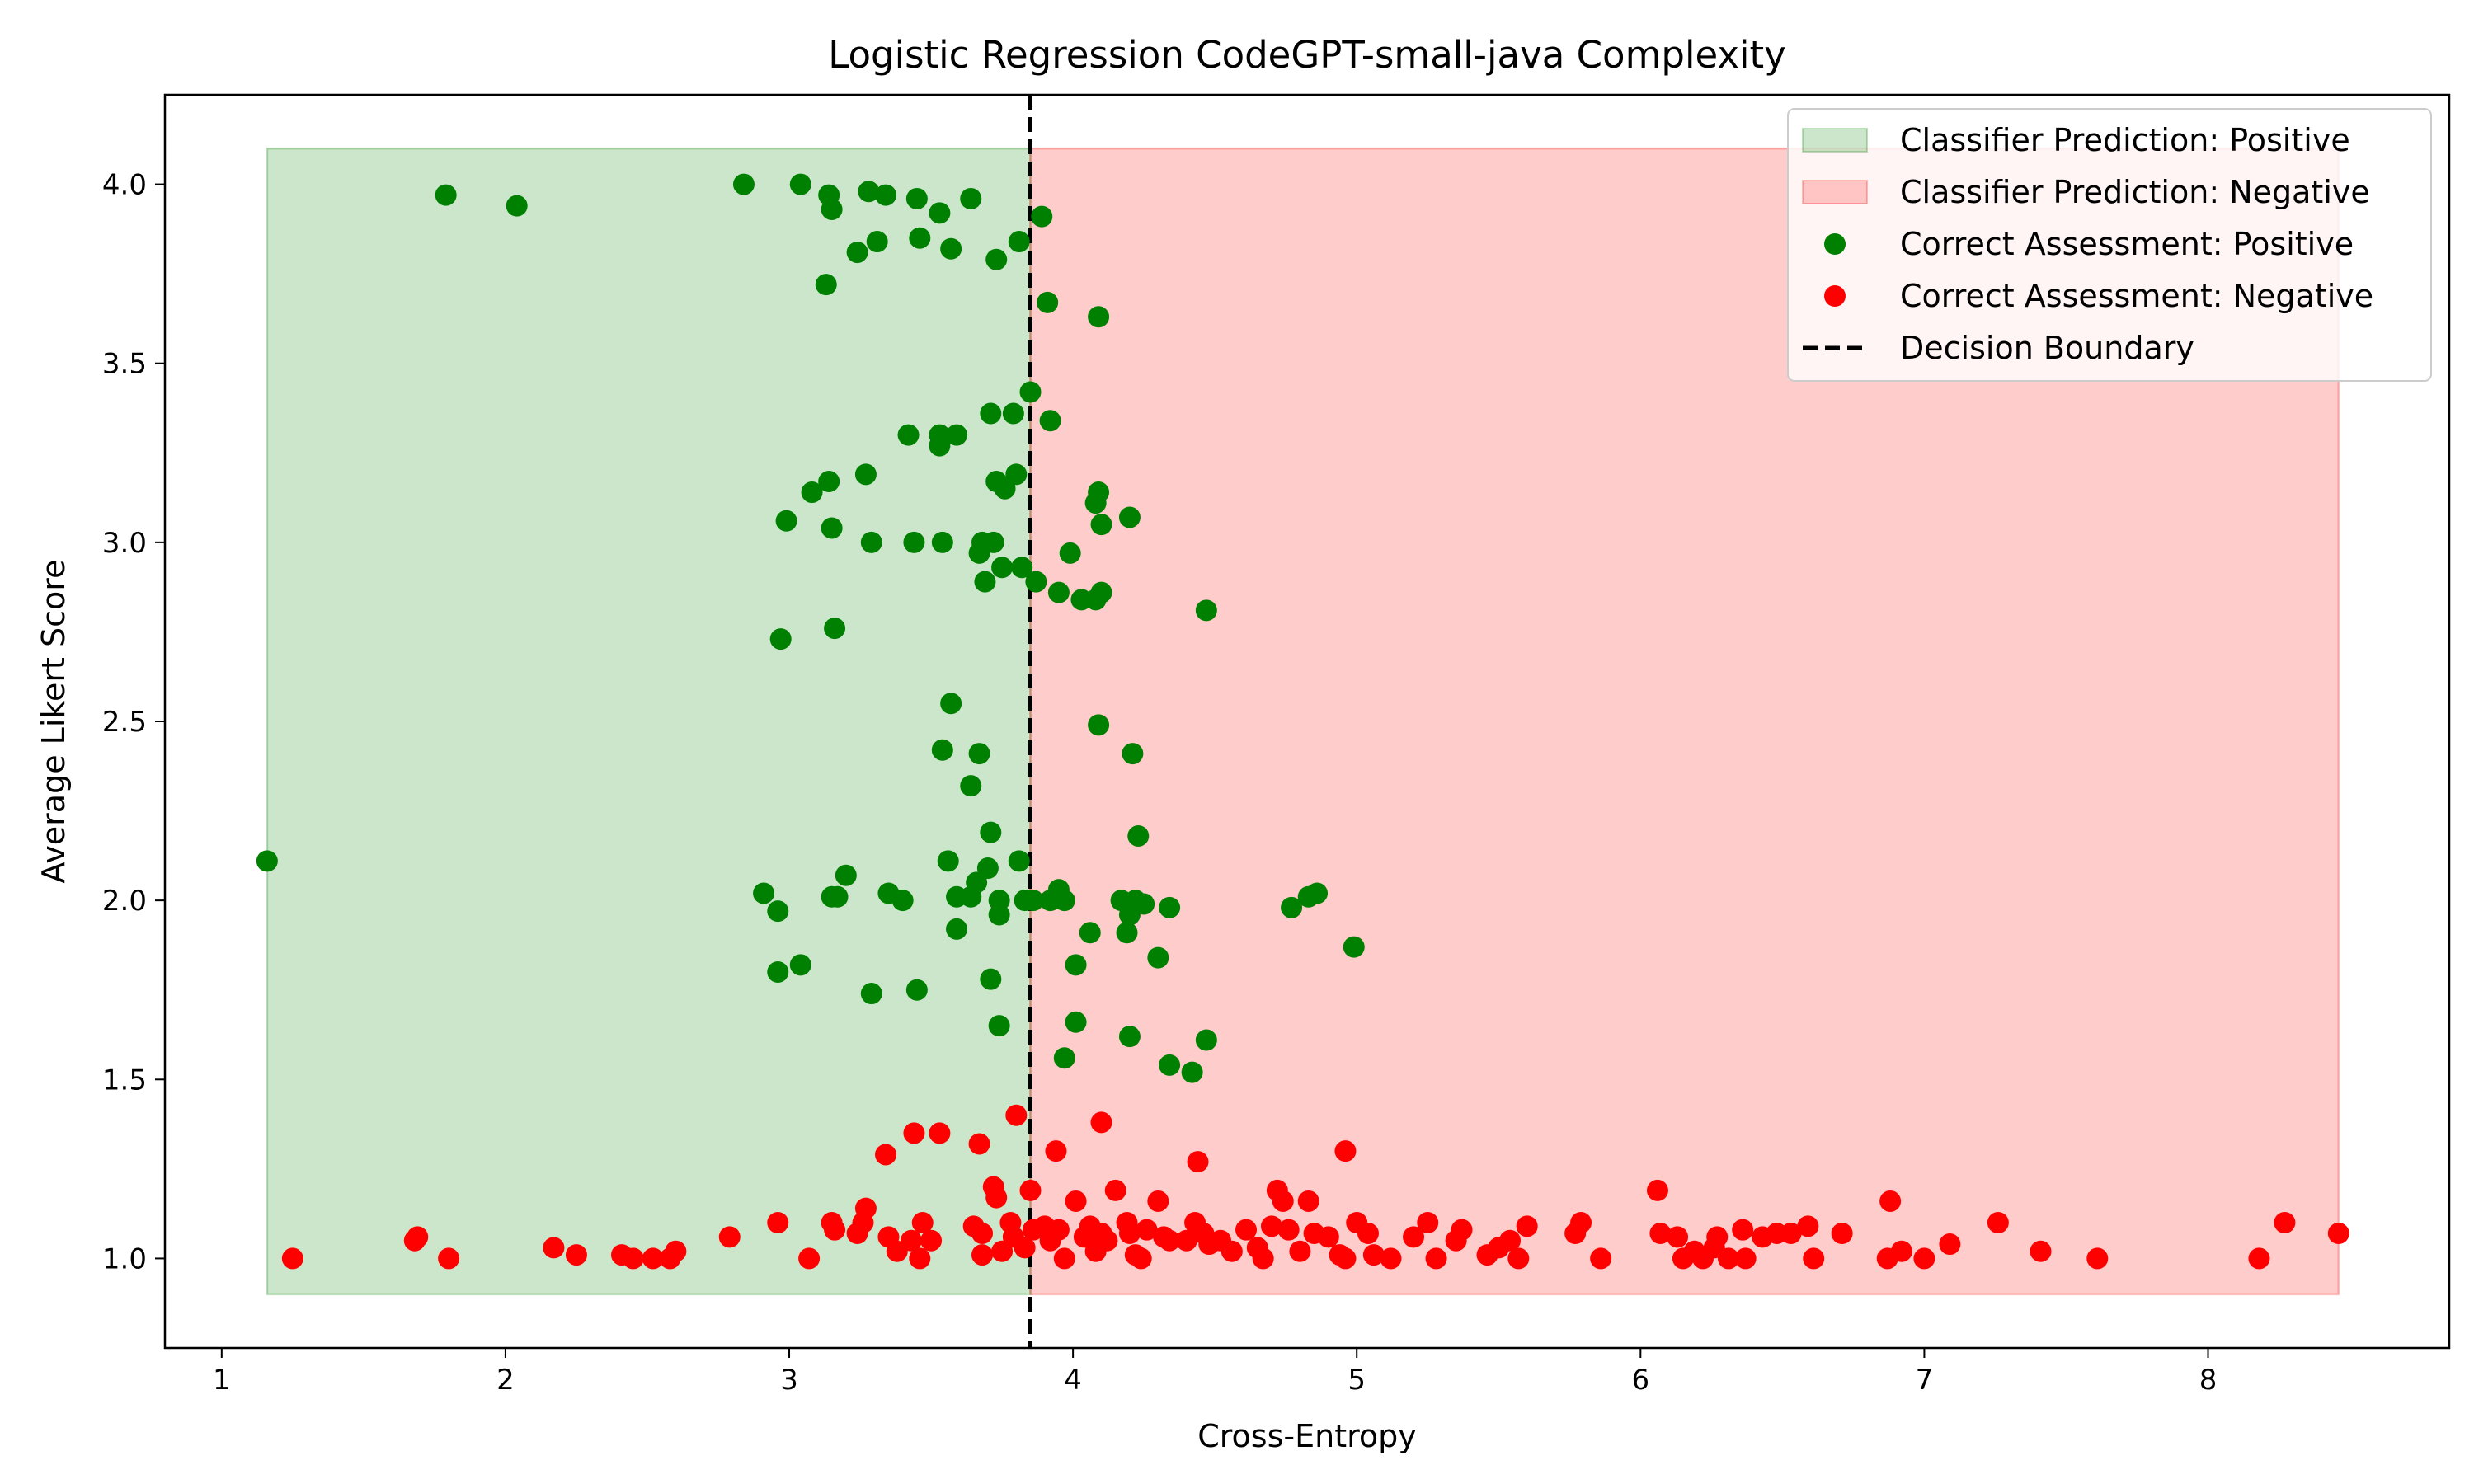 This screenshot has height=1484, width=2474. What do you see at coordinates (222, 1380) in the screenshot?
I see `x-tick-label: 1` at bounding box center [222, 1380].